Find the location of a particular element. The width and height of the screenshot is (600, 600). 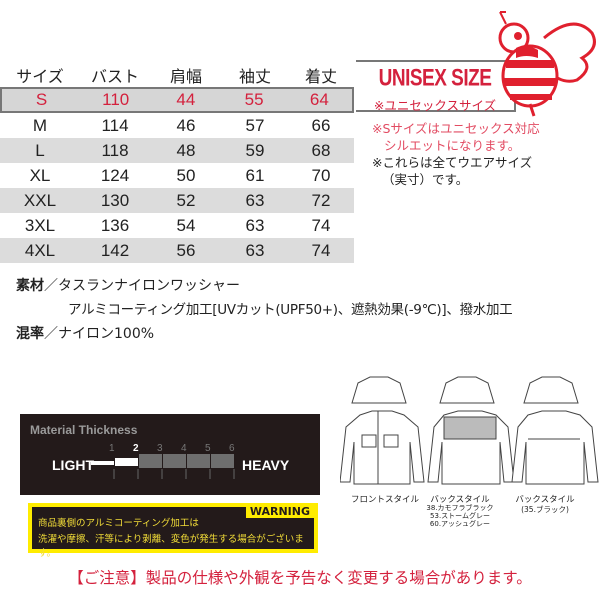

note-red-1: ※Sサイズはユニセックス対応 is located at coordinates (456, 128).